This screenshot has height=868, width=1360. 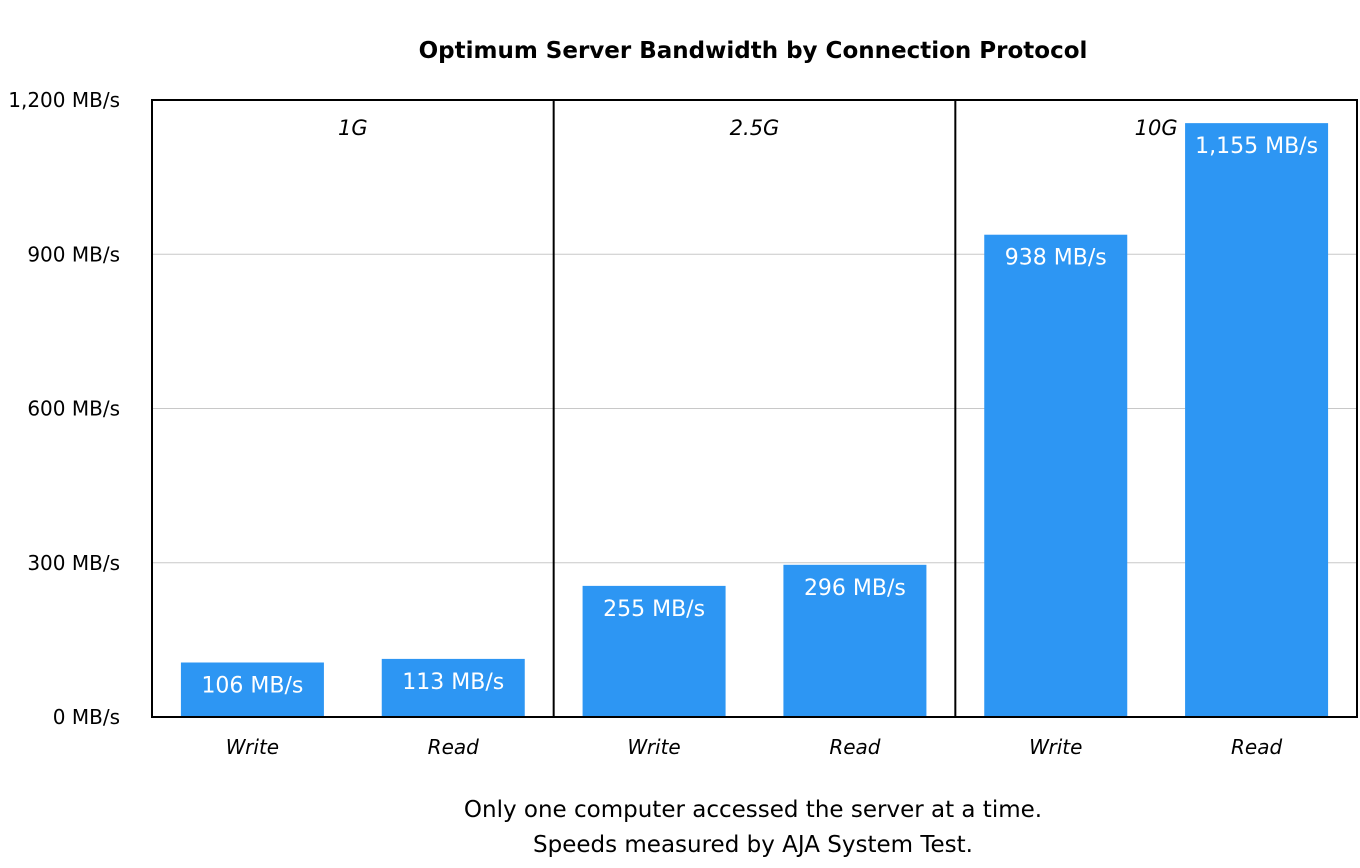 I want to click on data-label: 255 MB/s, so click(x=654, y=609).